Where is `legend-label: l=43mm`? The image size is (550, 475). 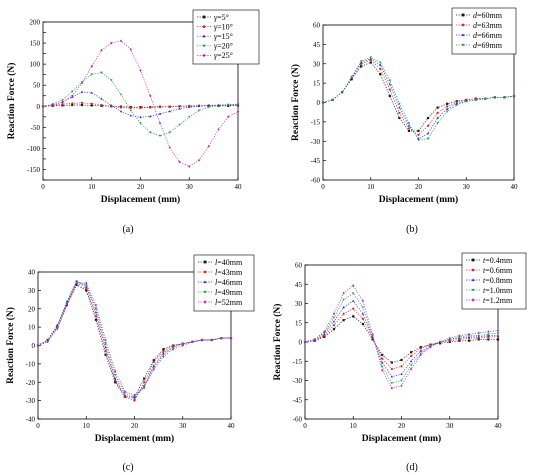
legend-label: l=43mm is located at coordinates (229, 272).